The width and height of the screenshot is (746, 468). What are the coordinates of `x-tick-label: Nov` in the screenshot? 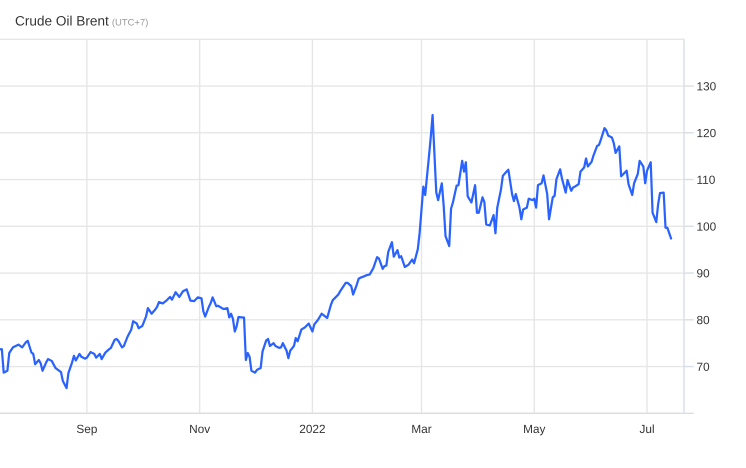 It's located at (200, 429).